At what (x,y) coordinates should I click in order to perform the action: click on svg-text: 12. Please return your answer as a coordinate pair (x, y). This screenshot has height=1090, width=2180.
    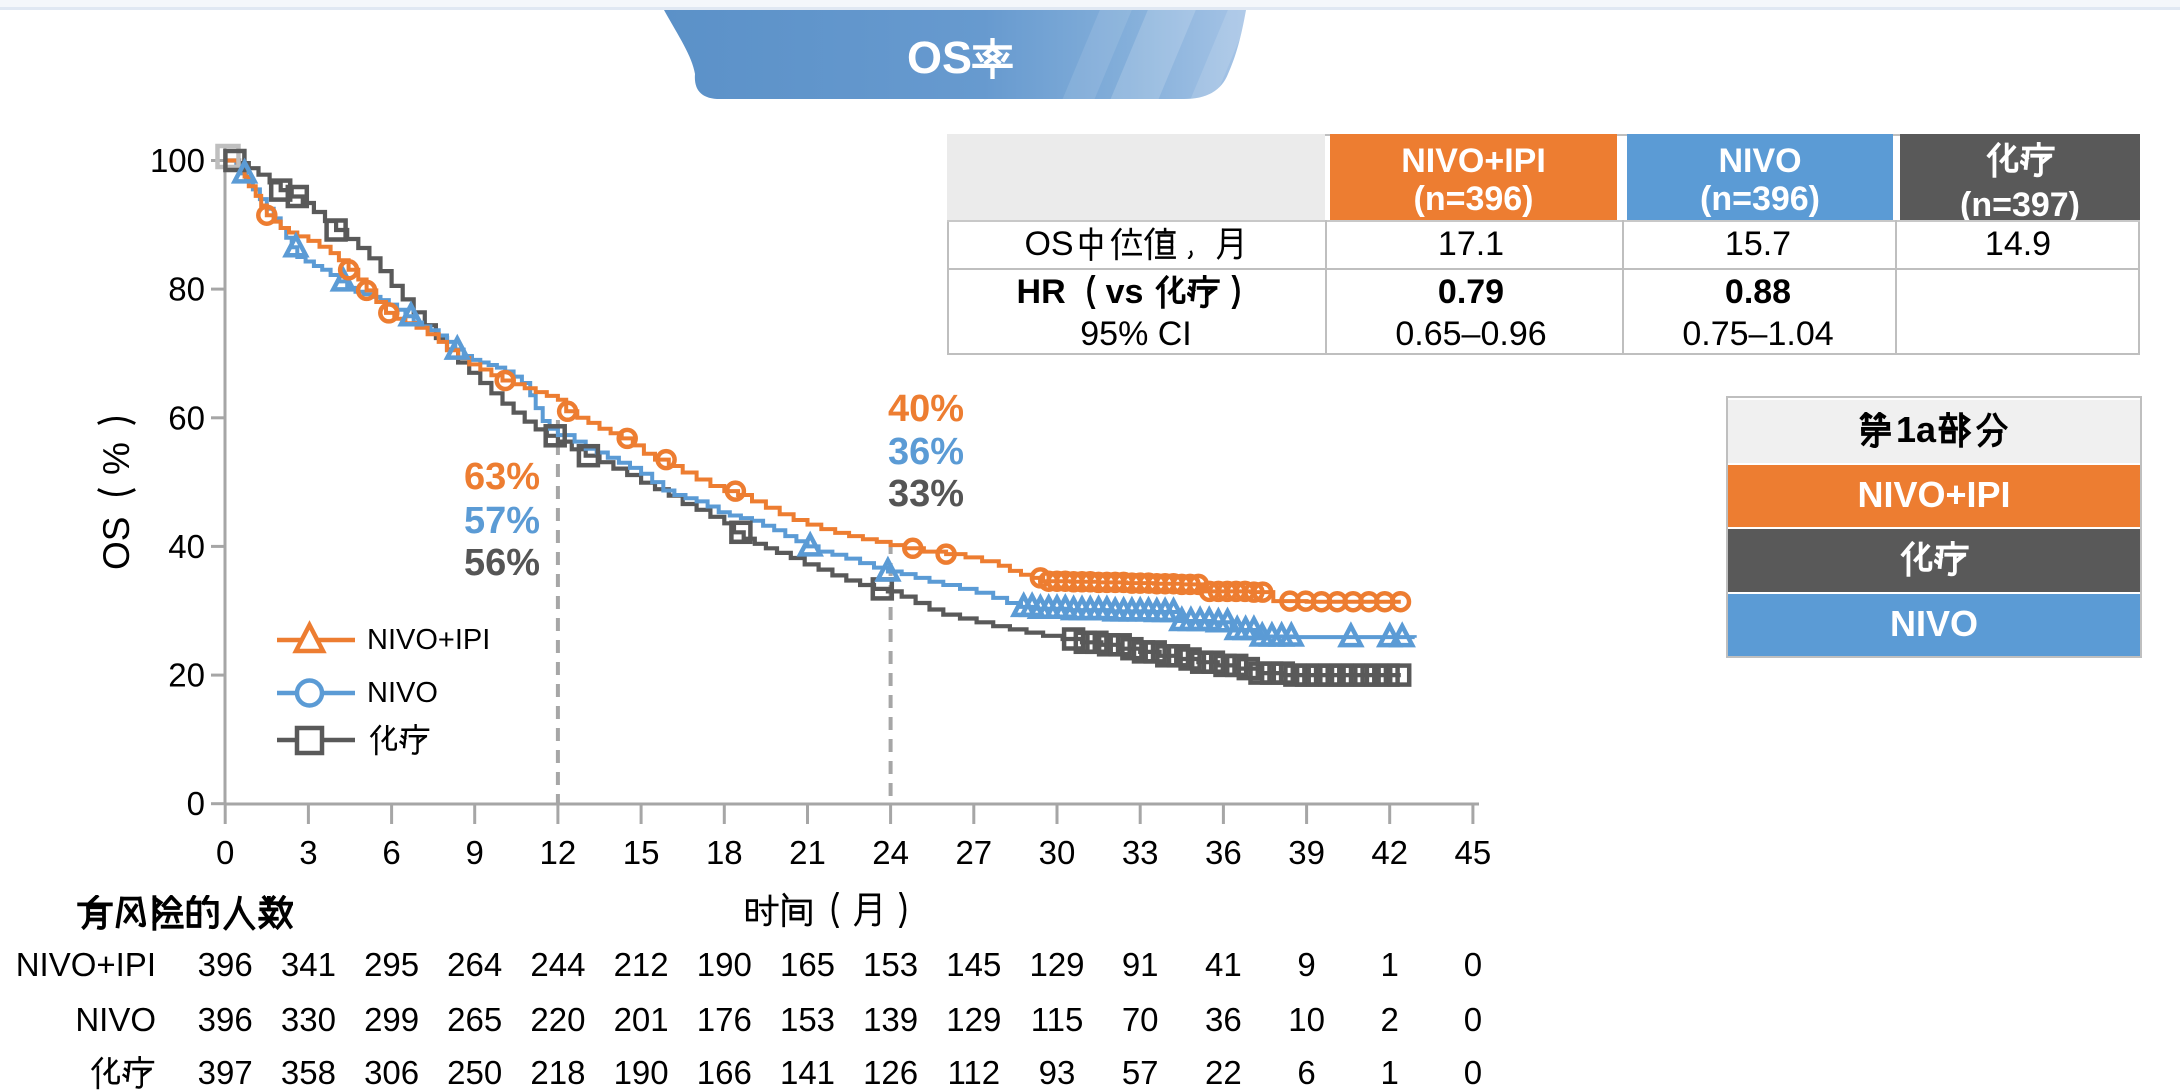
    Looking at the image, I should click on (558, 852).